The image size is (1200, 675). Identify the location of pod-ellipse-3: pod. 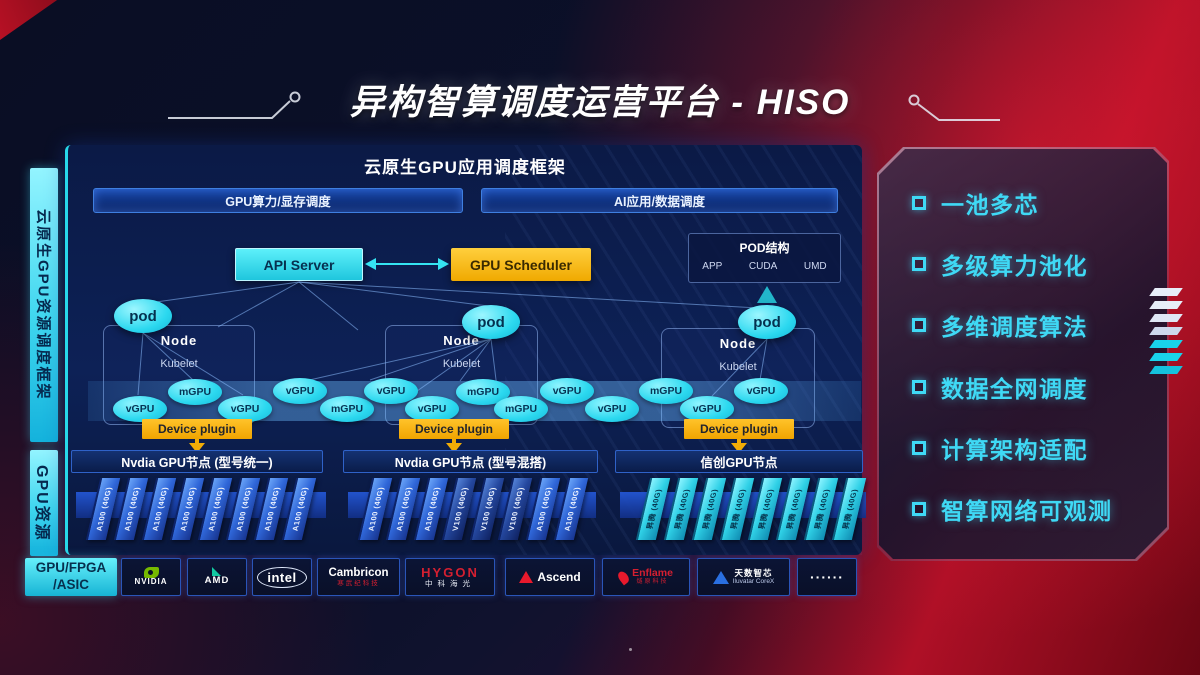
(767, 322).